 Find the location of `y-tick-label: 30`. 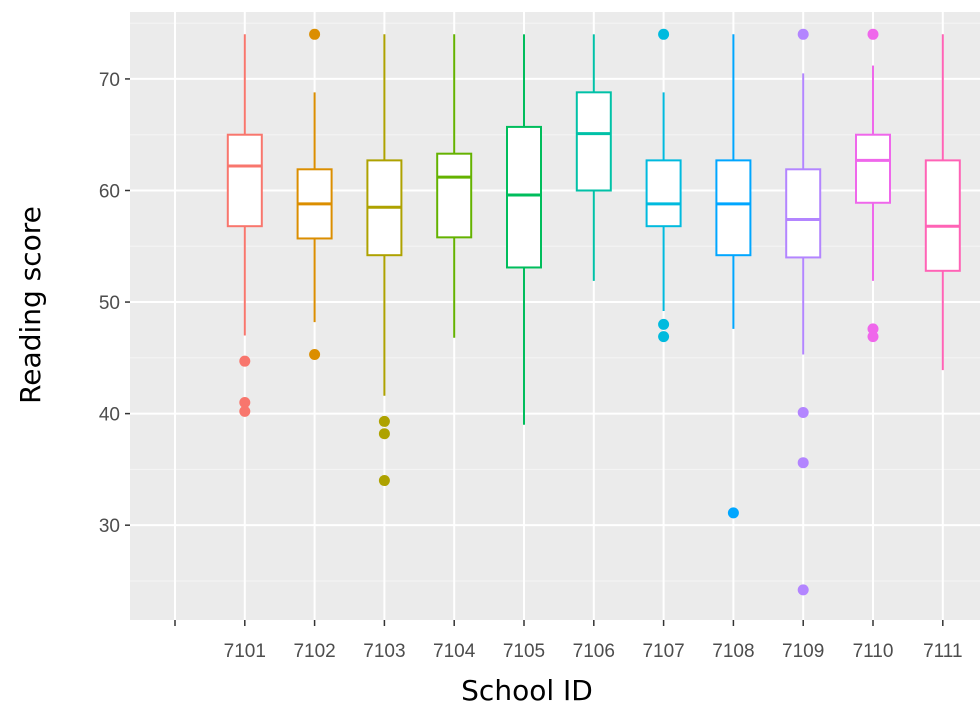

y-tick-label: 30 is located at coordinates (109, 526).